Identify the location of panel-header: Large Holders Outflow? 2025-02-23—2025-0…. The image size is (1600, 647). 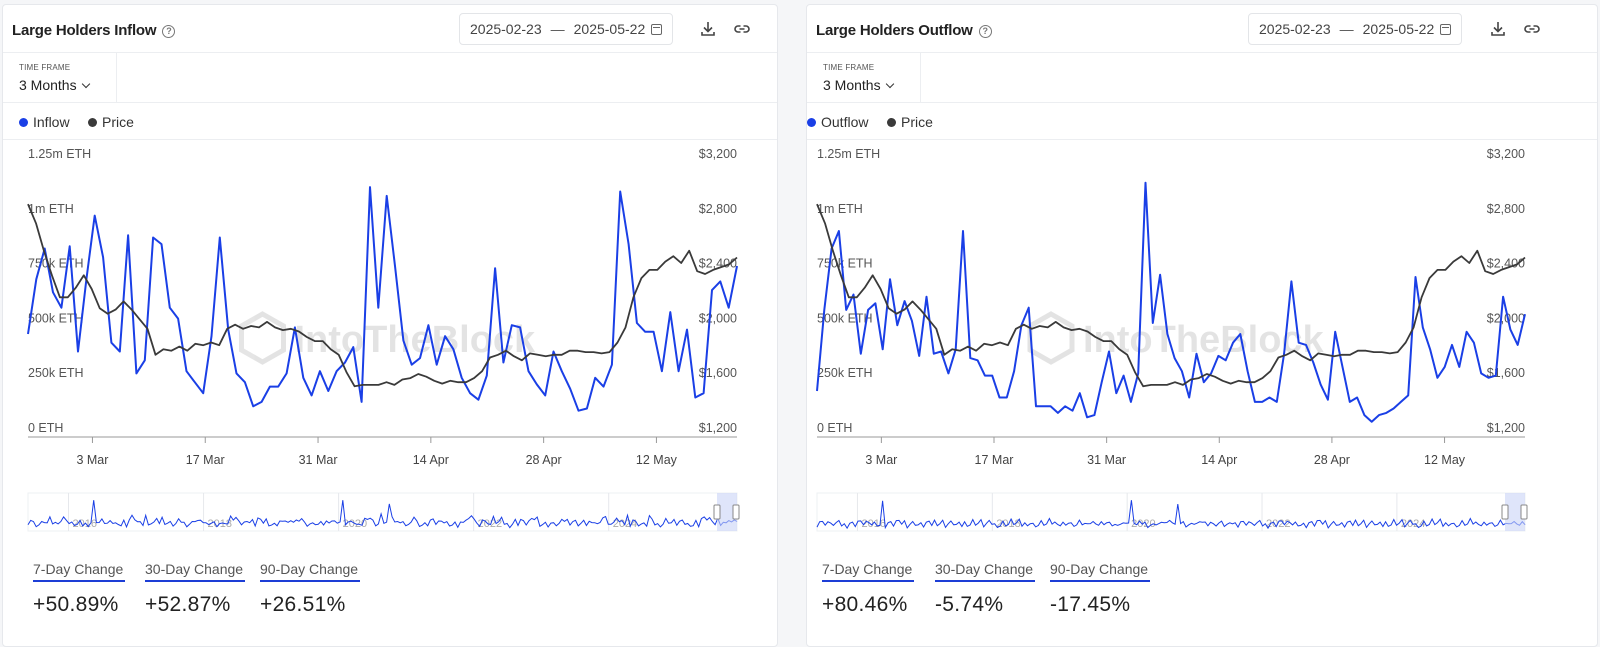
(1202, 29).